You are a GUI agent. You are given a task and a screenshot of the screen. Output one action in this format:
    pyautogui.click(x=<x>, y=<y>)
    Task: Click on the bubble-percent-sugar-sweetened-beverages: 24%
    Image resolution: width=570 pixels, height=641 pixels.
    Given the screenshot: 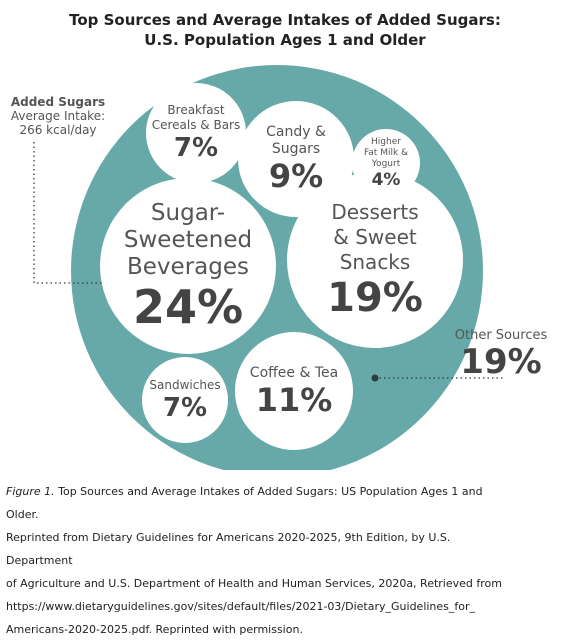 What is the action you would take?
    pyautogui.click(x=188, y=306)
    